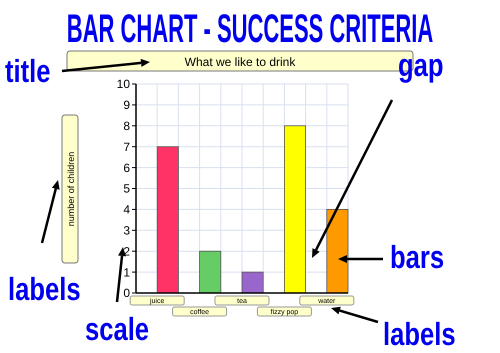  What do you see at coordinates (126, 147) in the screenshot?
I see `y-tick-label: 7` at bounding box center [126, 147].